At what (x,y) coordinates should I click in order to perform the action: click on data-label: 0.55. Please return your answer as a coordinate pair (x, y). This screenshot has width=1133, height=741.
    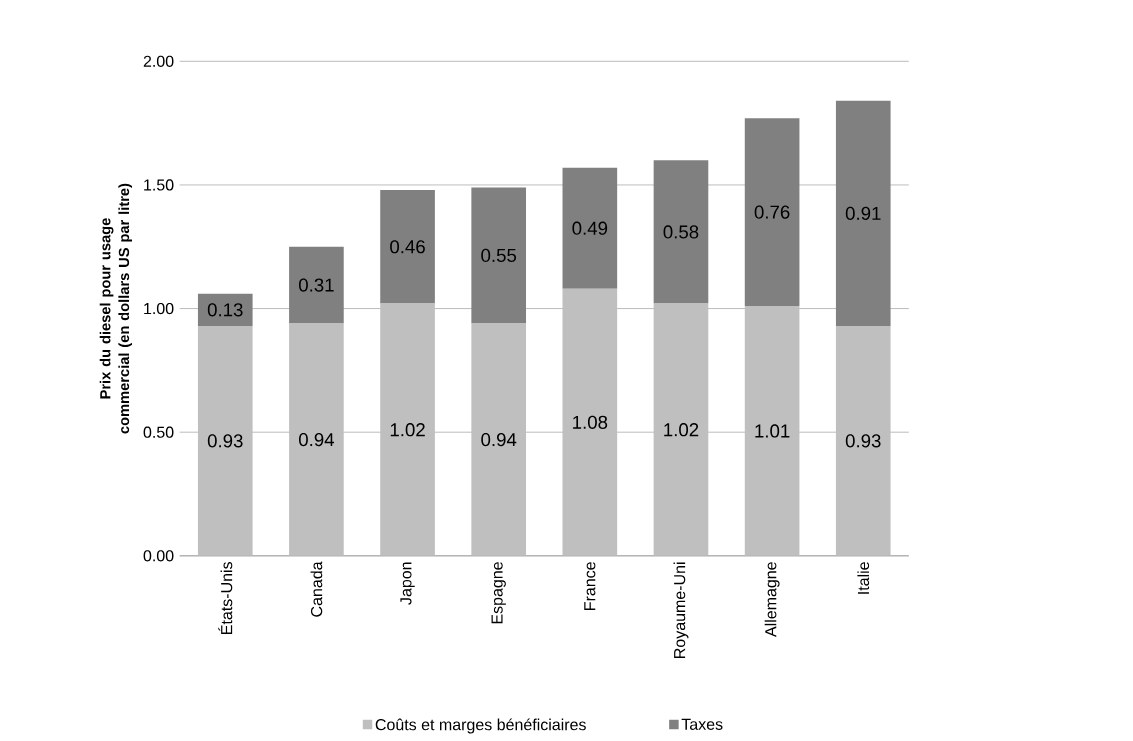
    Looking at the image, I should click on (499, 255).